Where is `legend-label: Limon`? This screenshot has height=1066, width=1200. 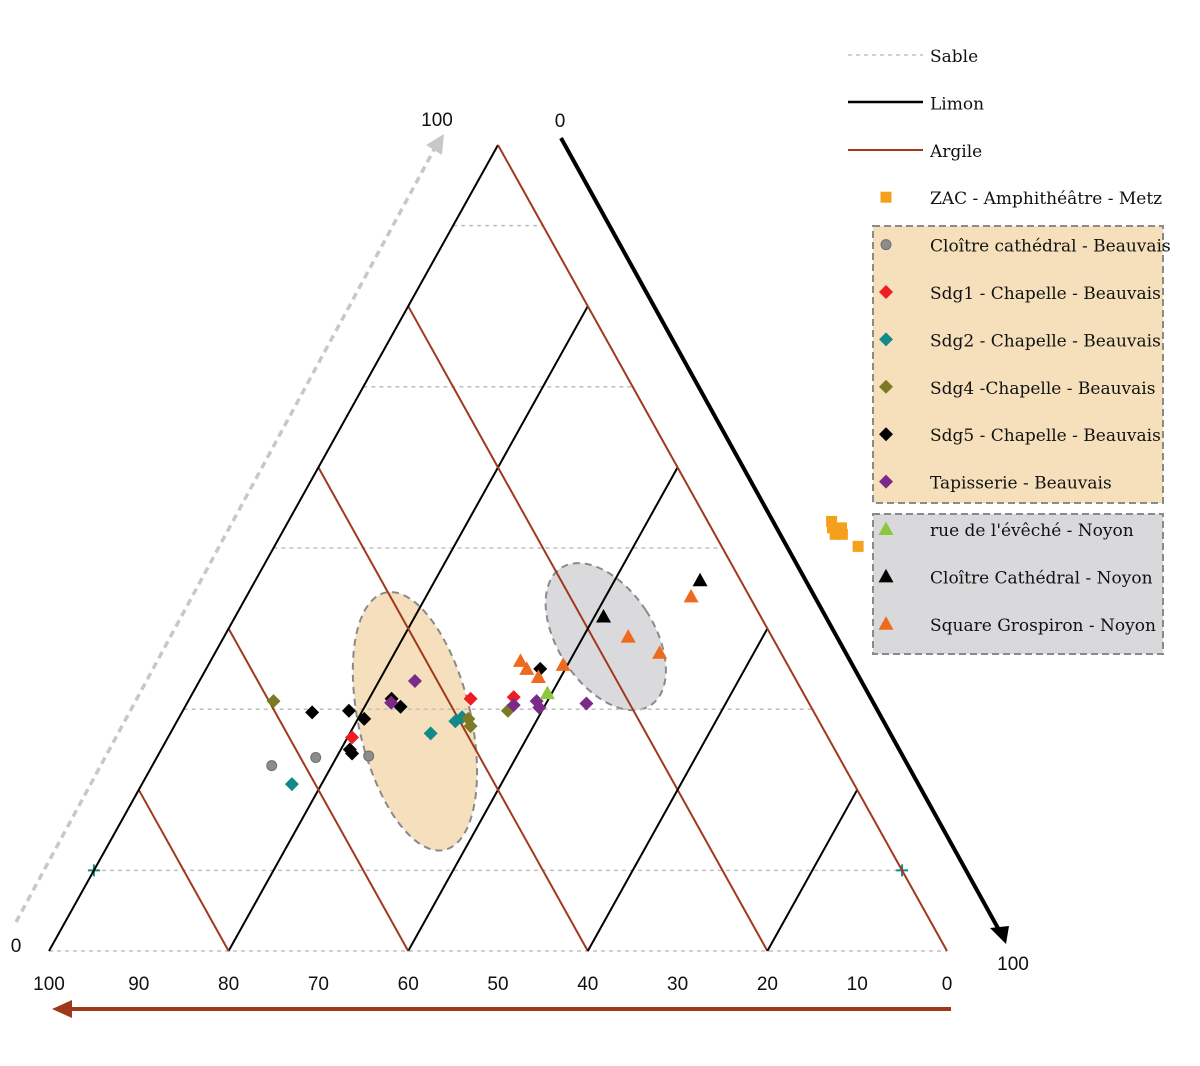
legend-label: Limon is located at coordinates (957, 104).